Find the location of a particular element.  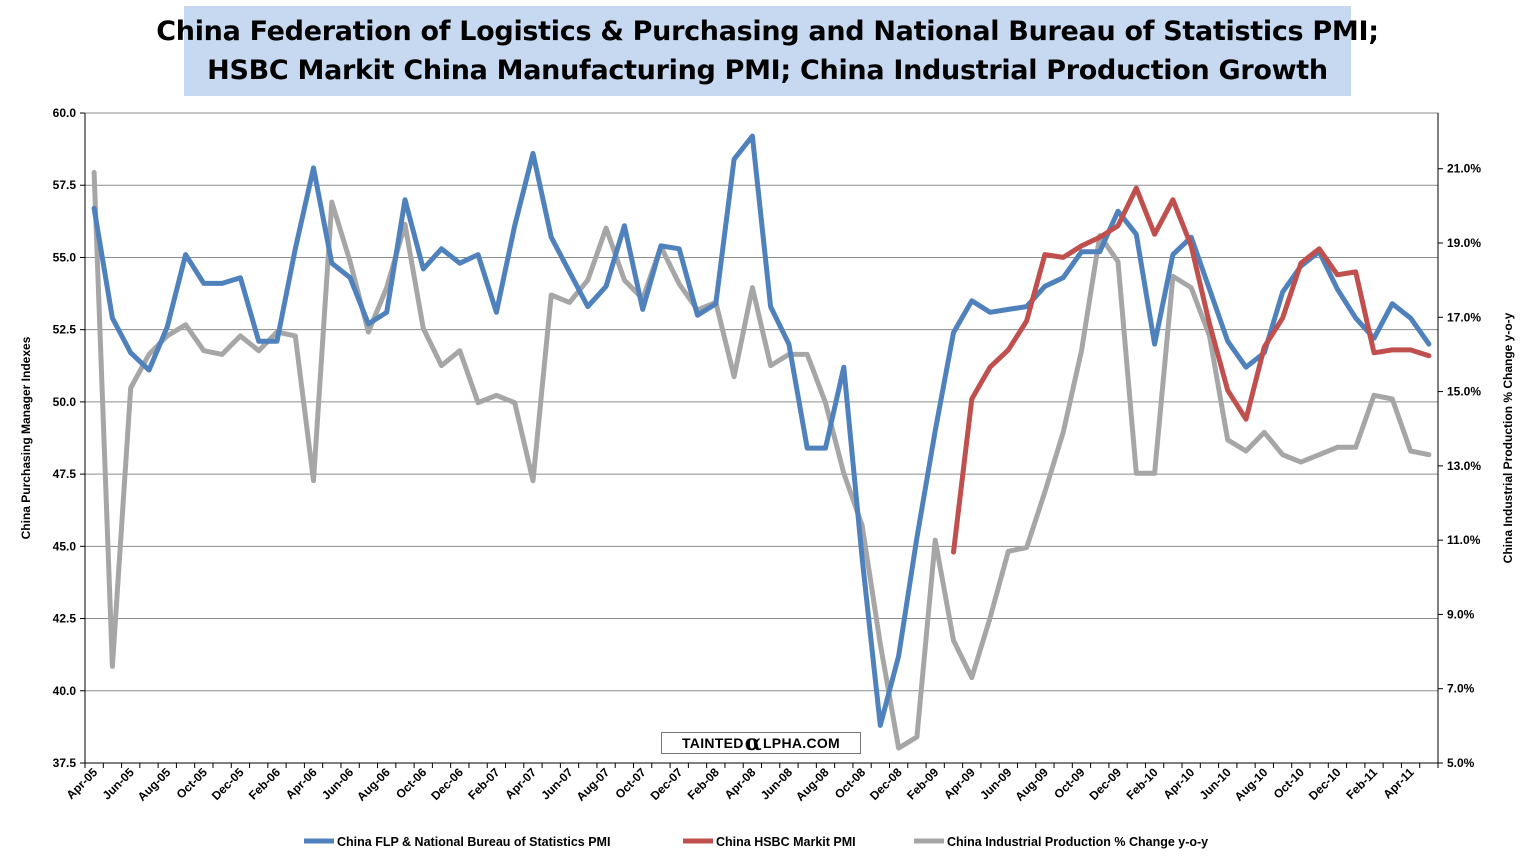

watermark-text-pre: TAINTED is located at coordinates (712, 743).